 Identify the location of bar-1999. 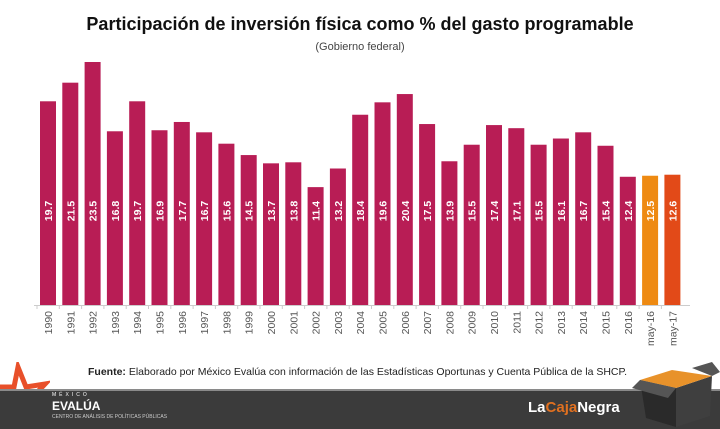
(248, 230).